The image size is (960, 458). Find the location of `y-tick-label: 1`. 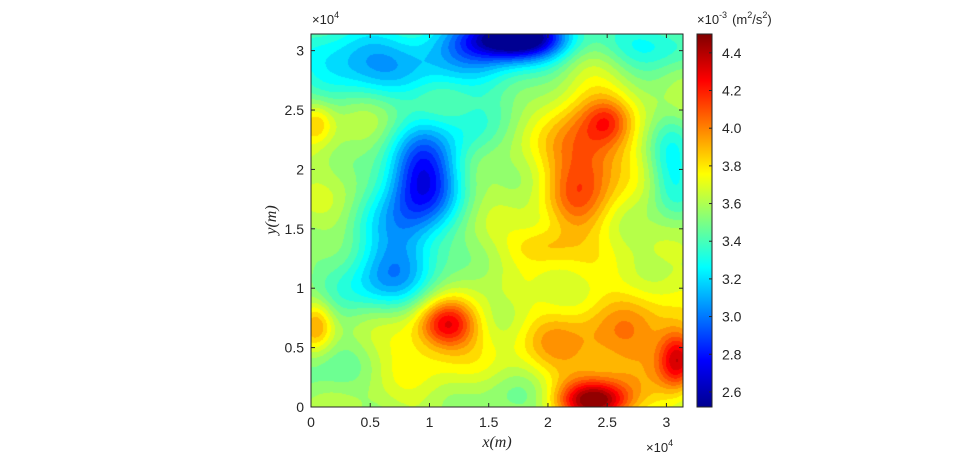

y-tick-label: 1 is located at coordinates (300, 288).